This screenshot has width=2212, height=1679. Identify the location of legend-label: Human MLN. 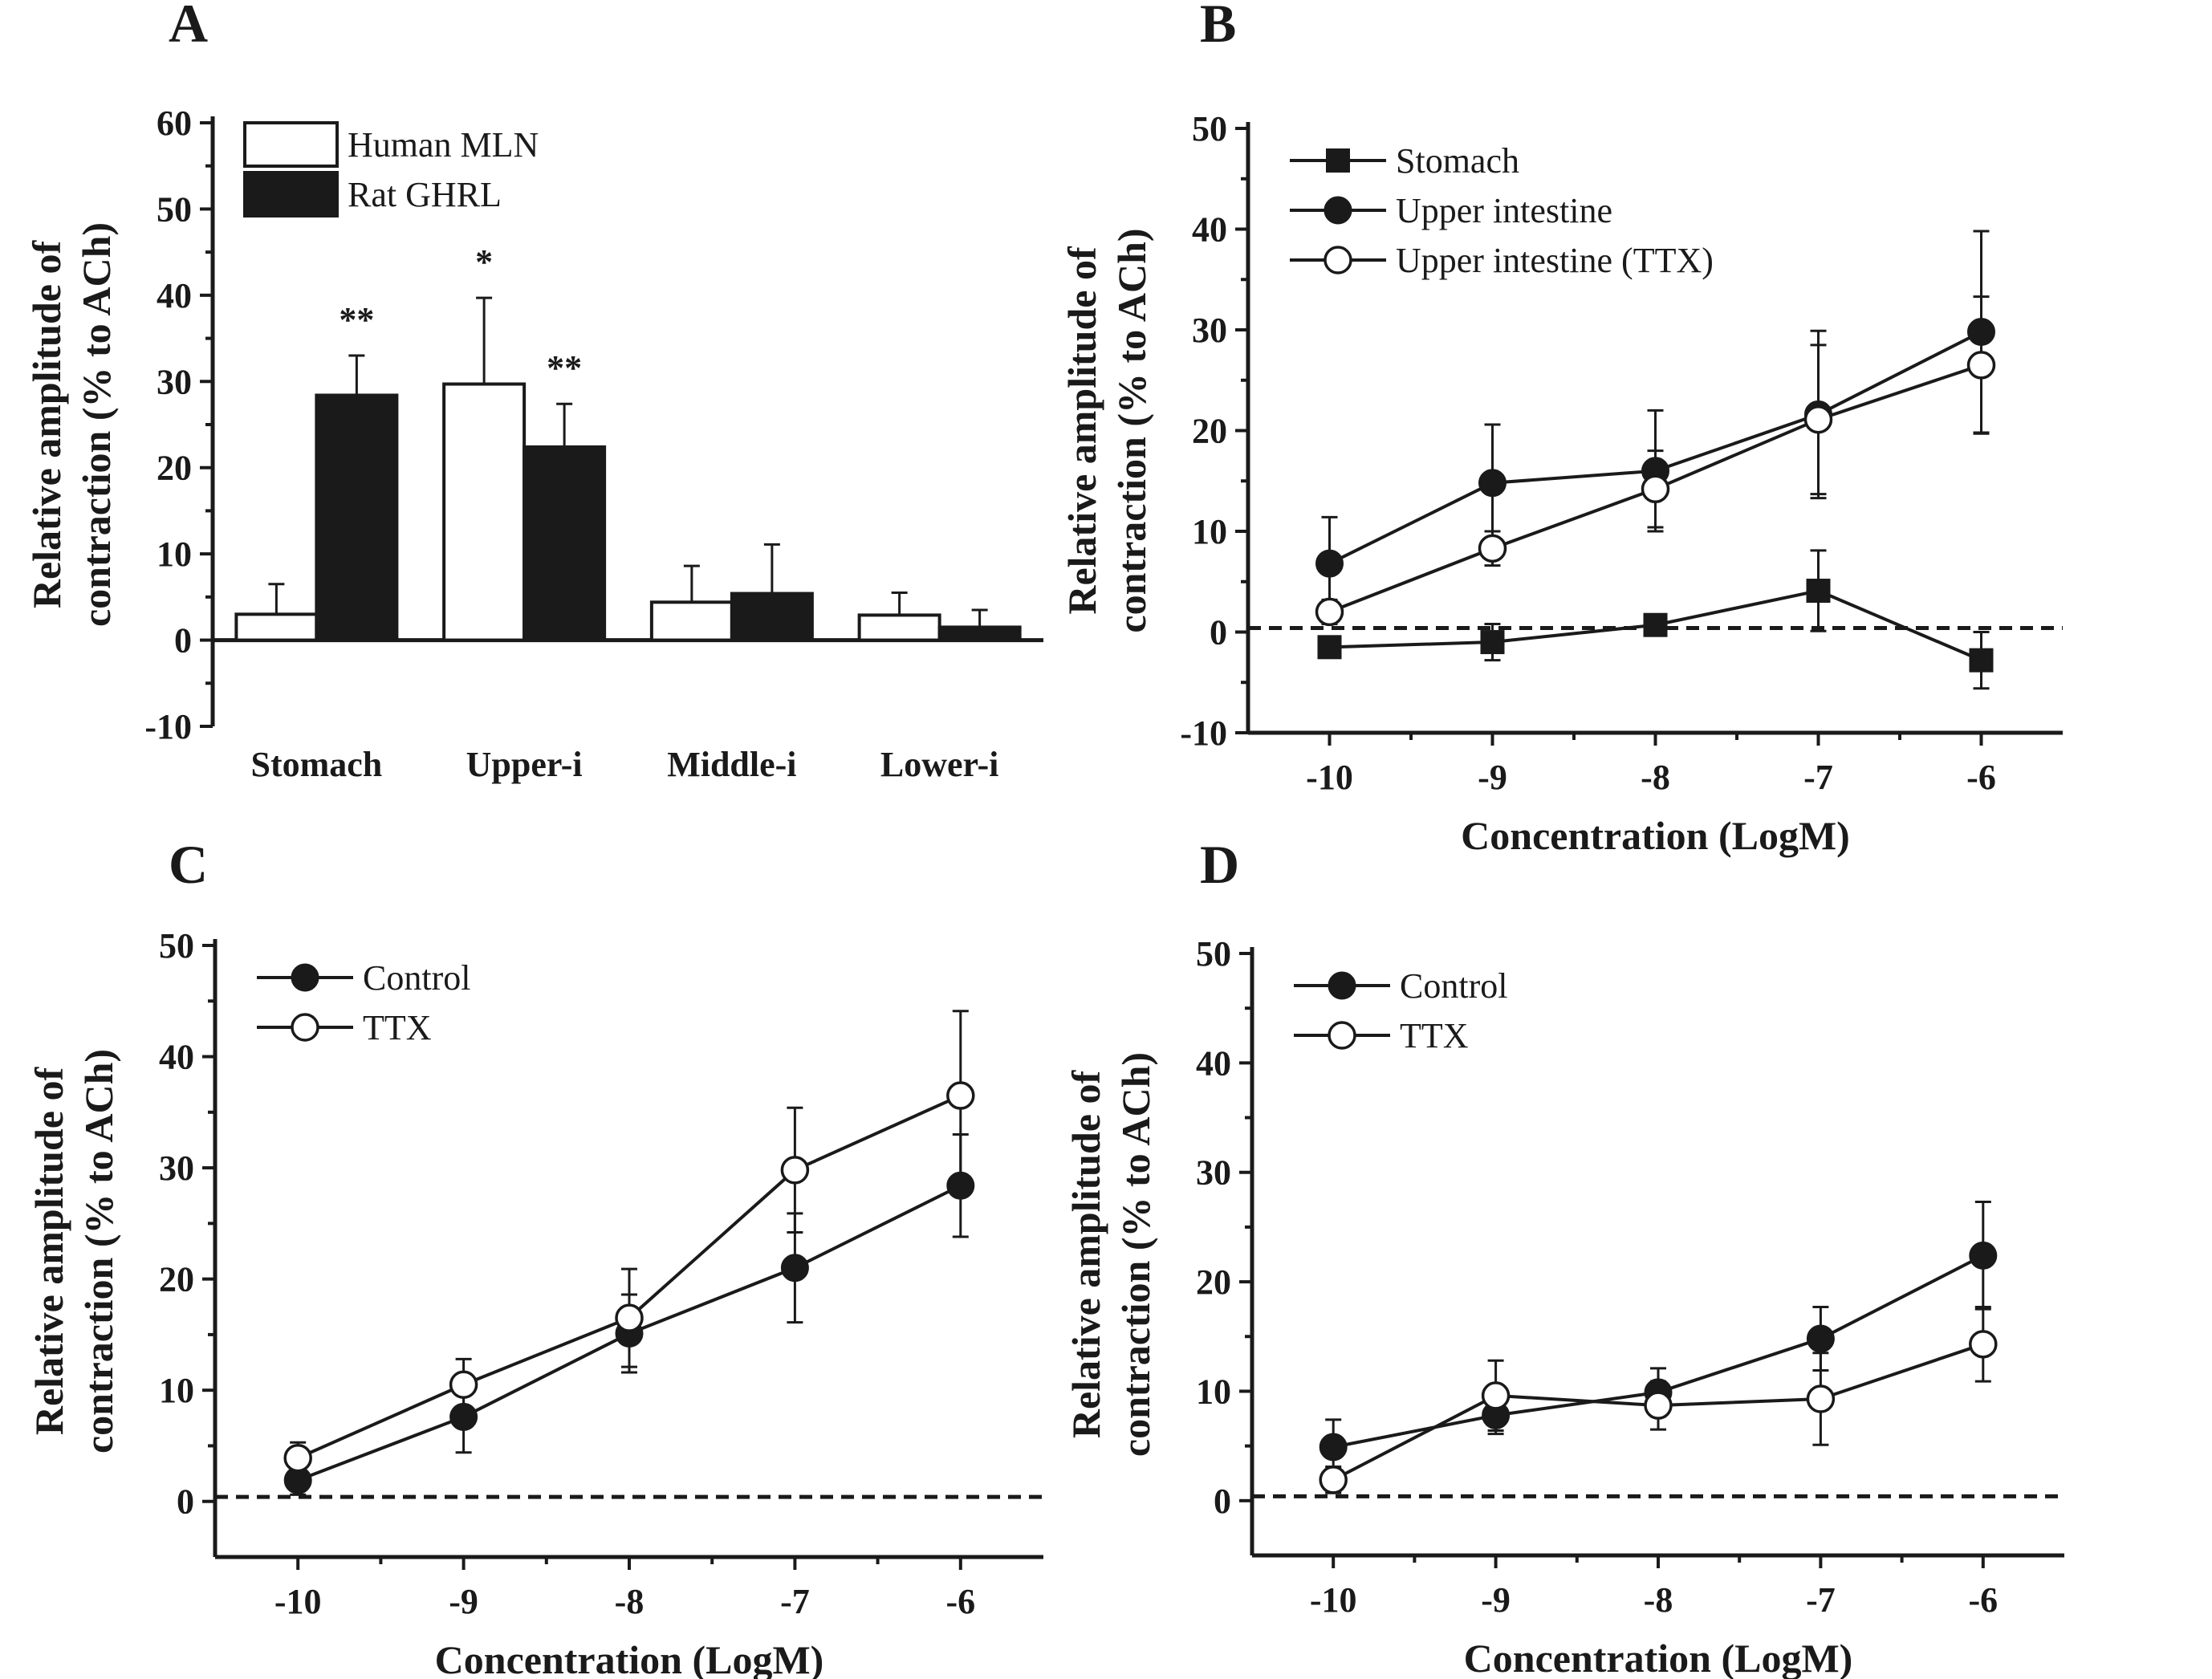
(443, 145).